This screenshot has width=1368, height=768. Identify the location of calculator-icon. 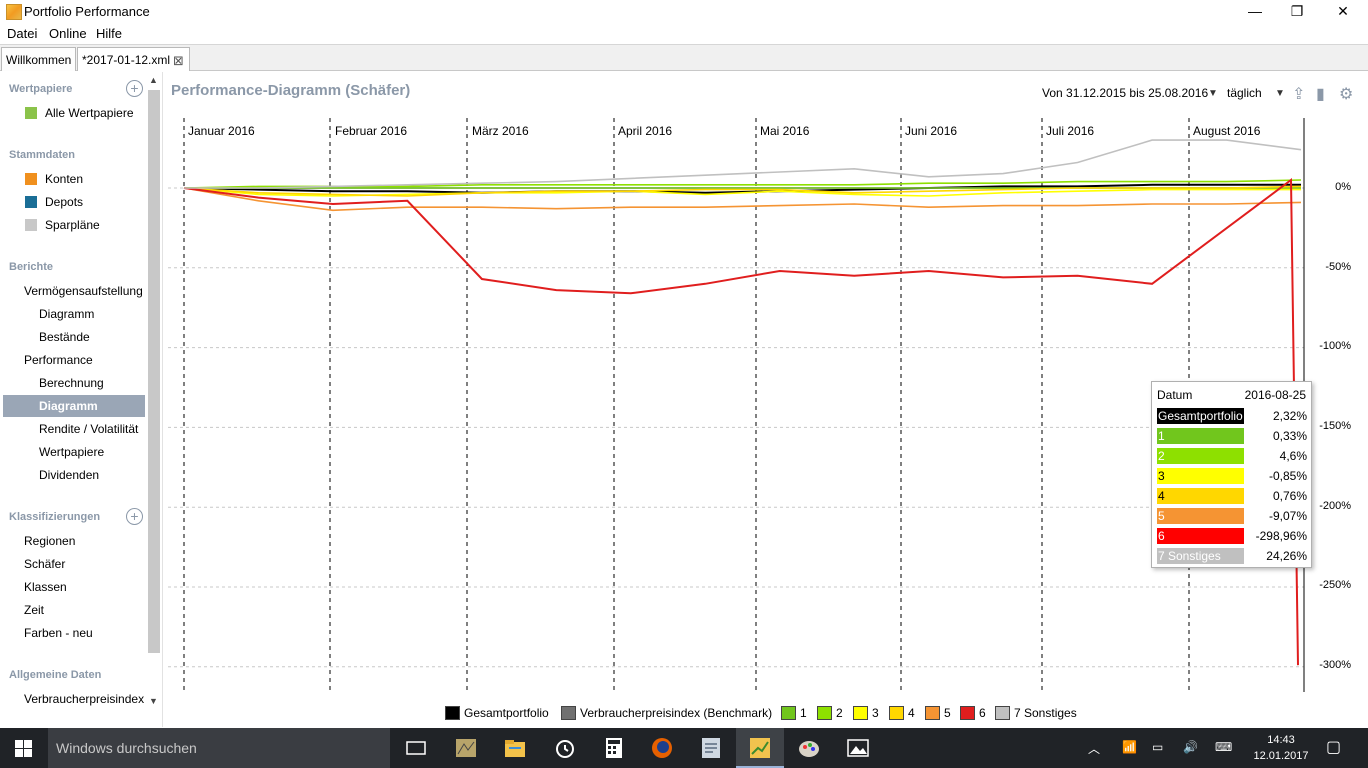
(614, 748).